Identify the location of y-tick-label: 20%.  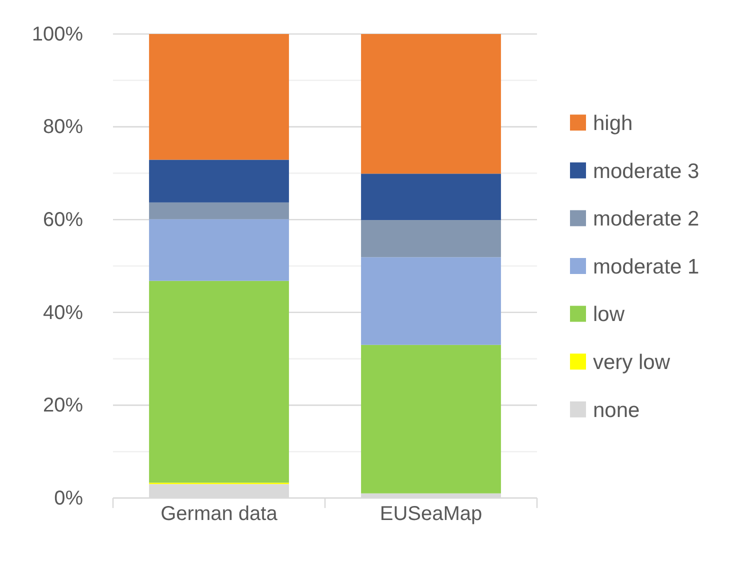
(63, 405).